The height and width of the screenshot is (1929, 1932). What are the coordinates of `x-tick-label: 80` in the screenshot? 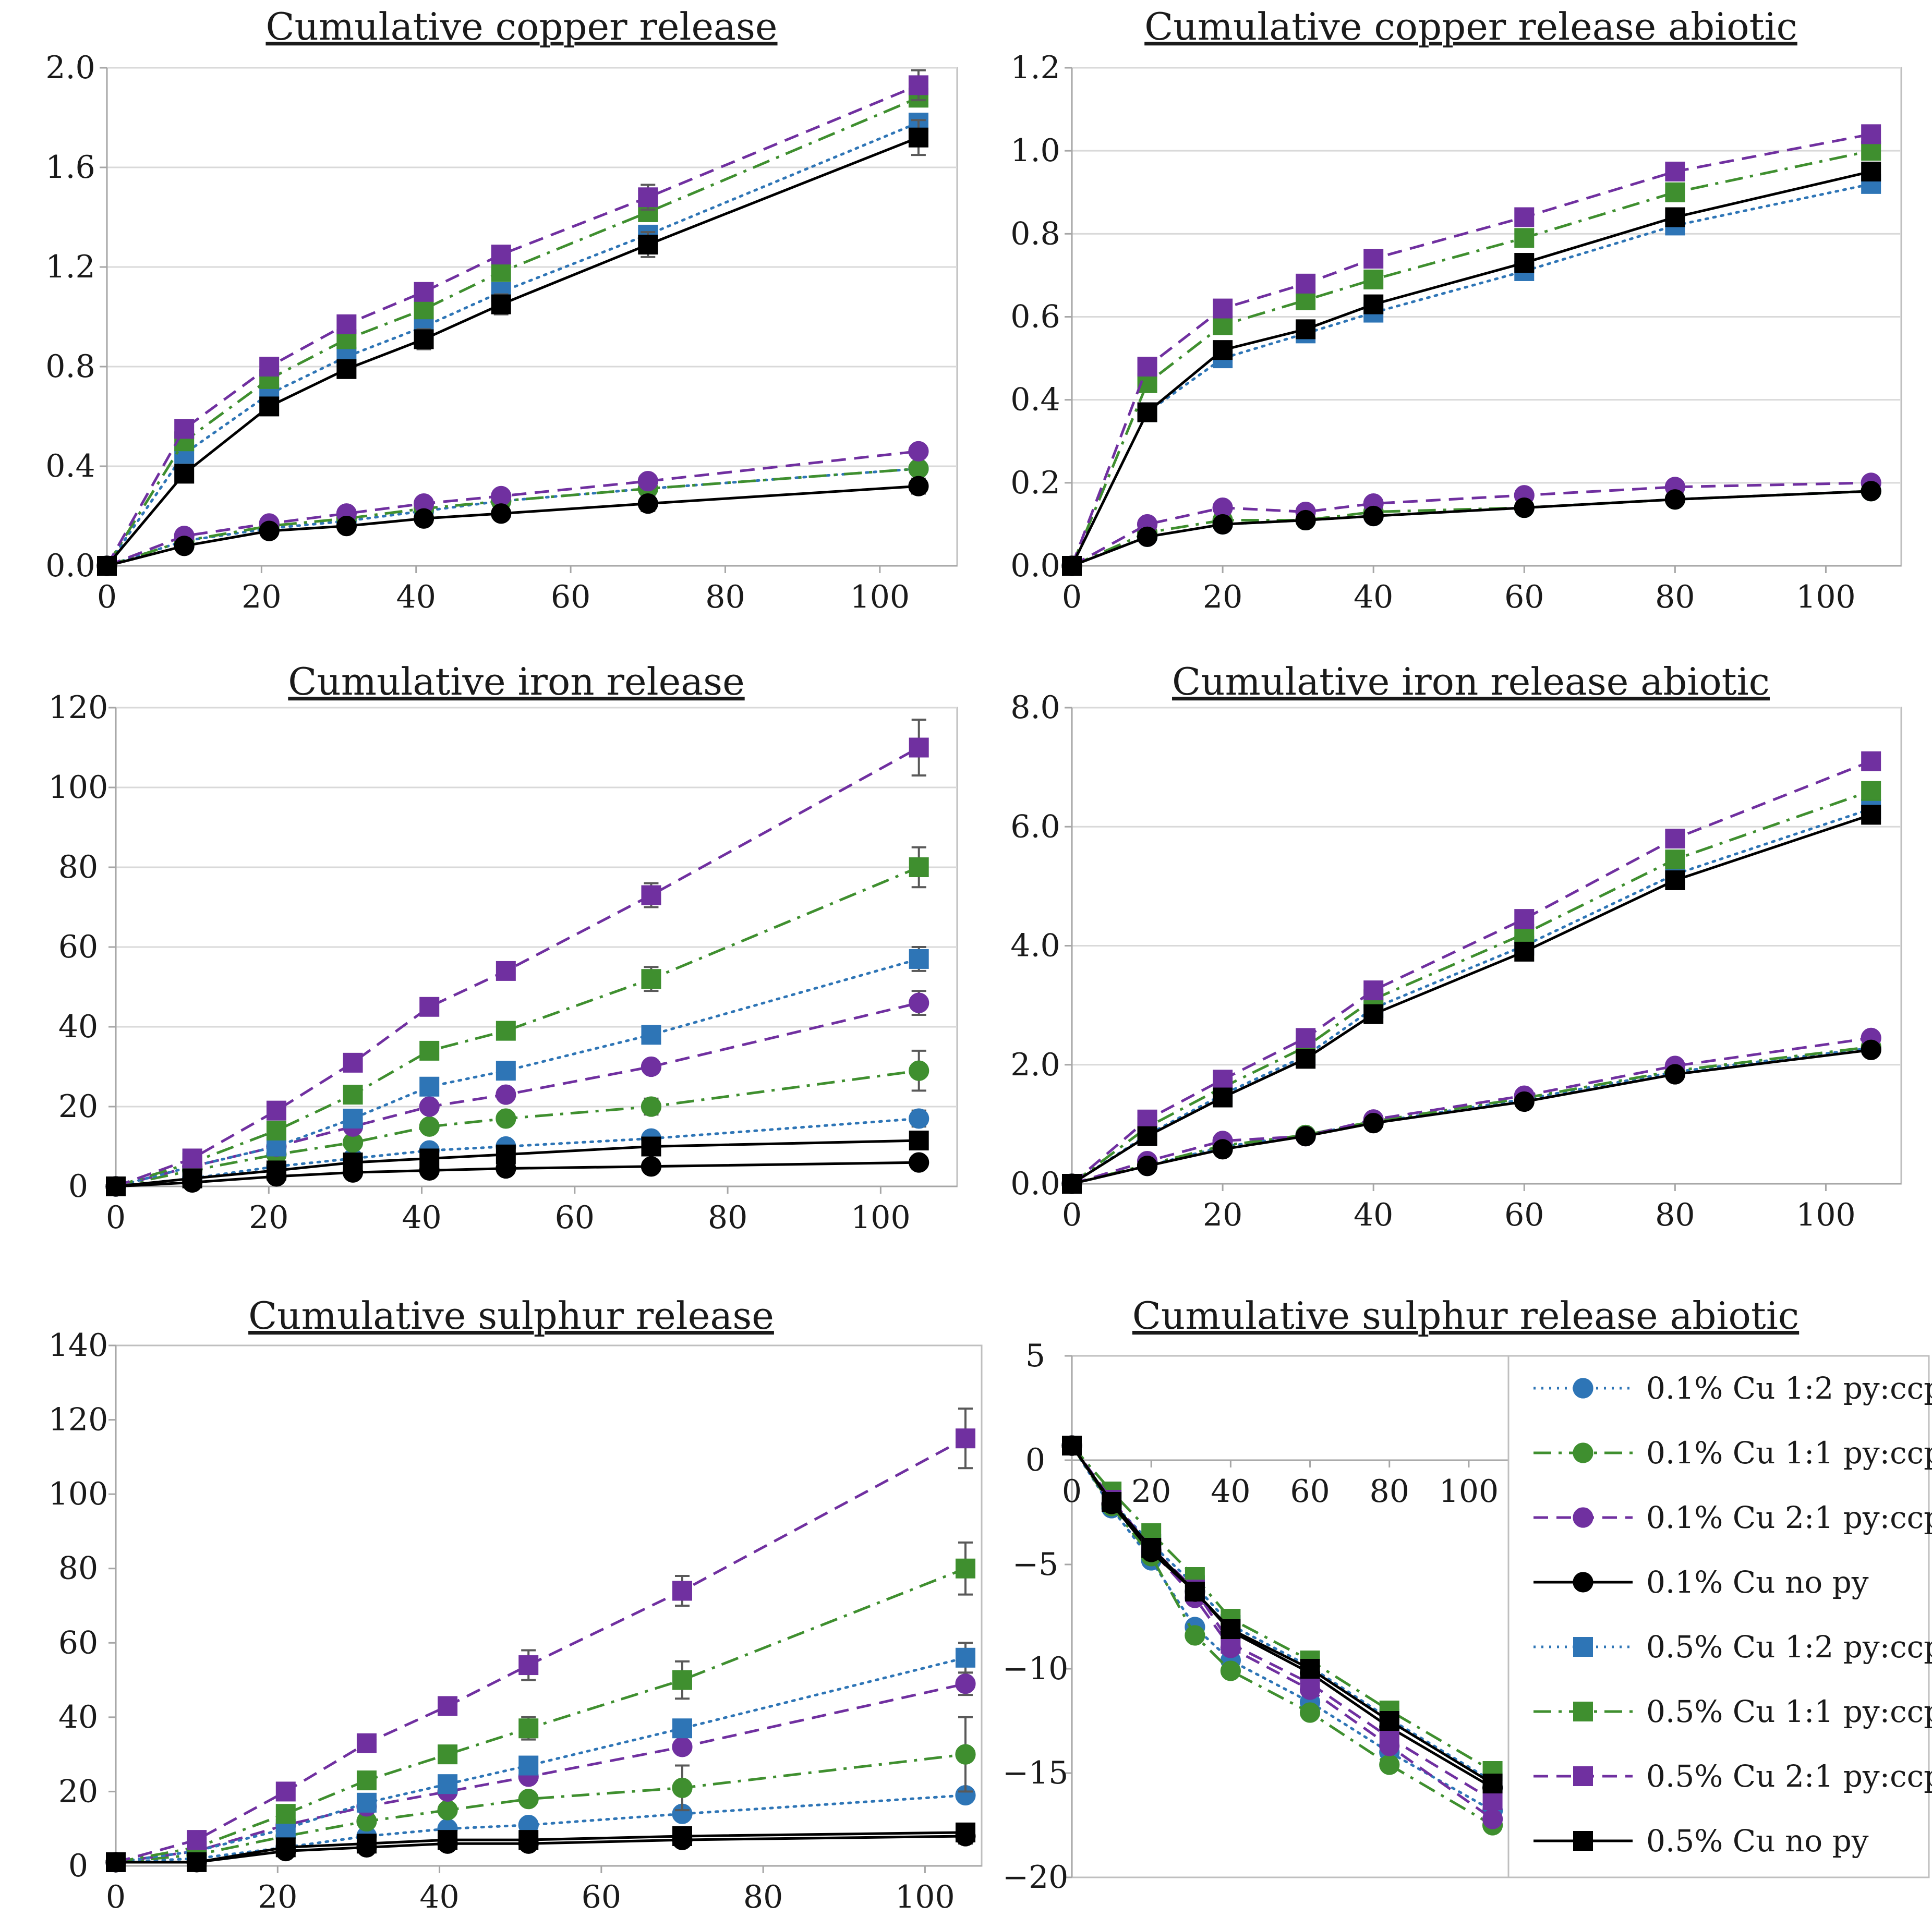 It's located at (1675, 1215).